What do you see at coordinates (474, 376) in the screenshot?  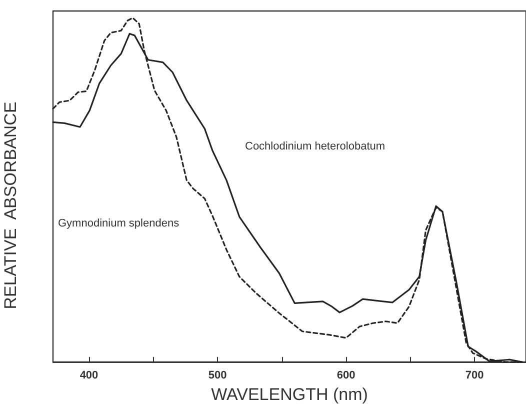 I see `x-tick-label: 700` at bounding box center [474, 376].